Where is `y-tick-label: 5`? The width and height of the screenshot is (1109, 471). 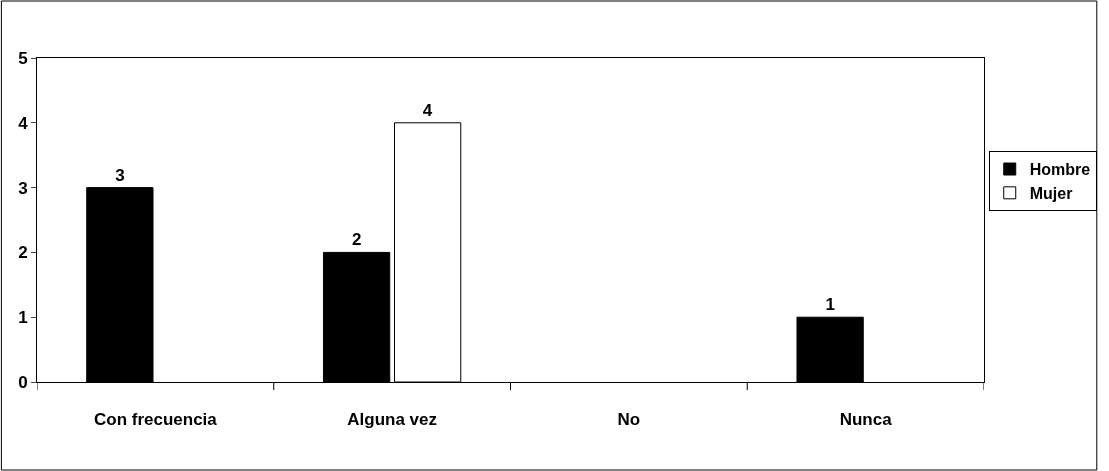
y-tick-label: 5 is located at coordinates (23, 58).